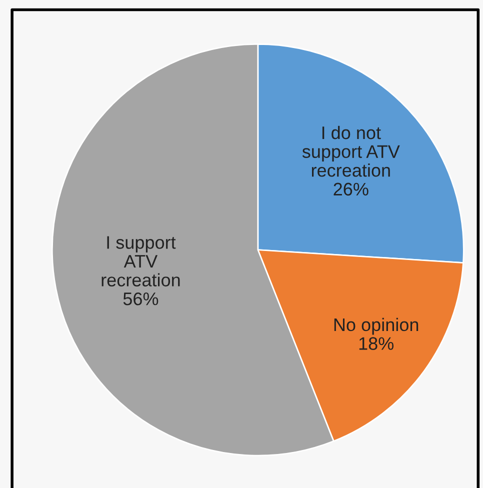  I want to click on slice-label: I do not support ATV recreation, so click(351, 151).